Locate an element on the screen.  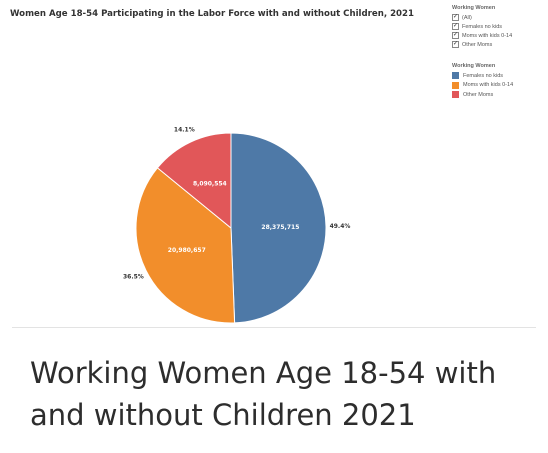
legend-item-other-moms: Other Moms is located at coordinates (498, 95).